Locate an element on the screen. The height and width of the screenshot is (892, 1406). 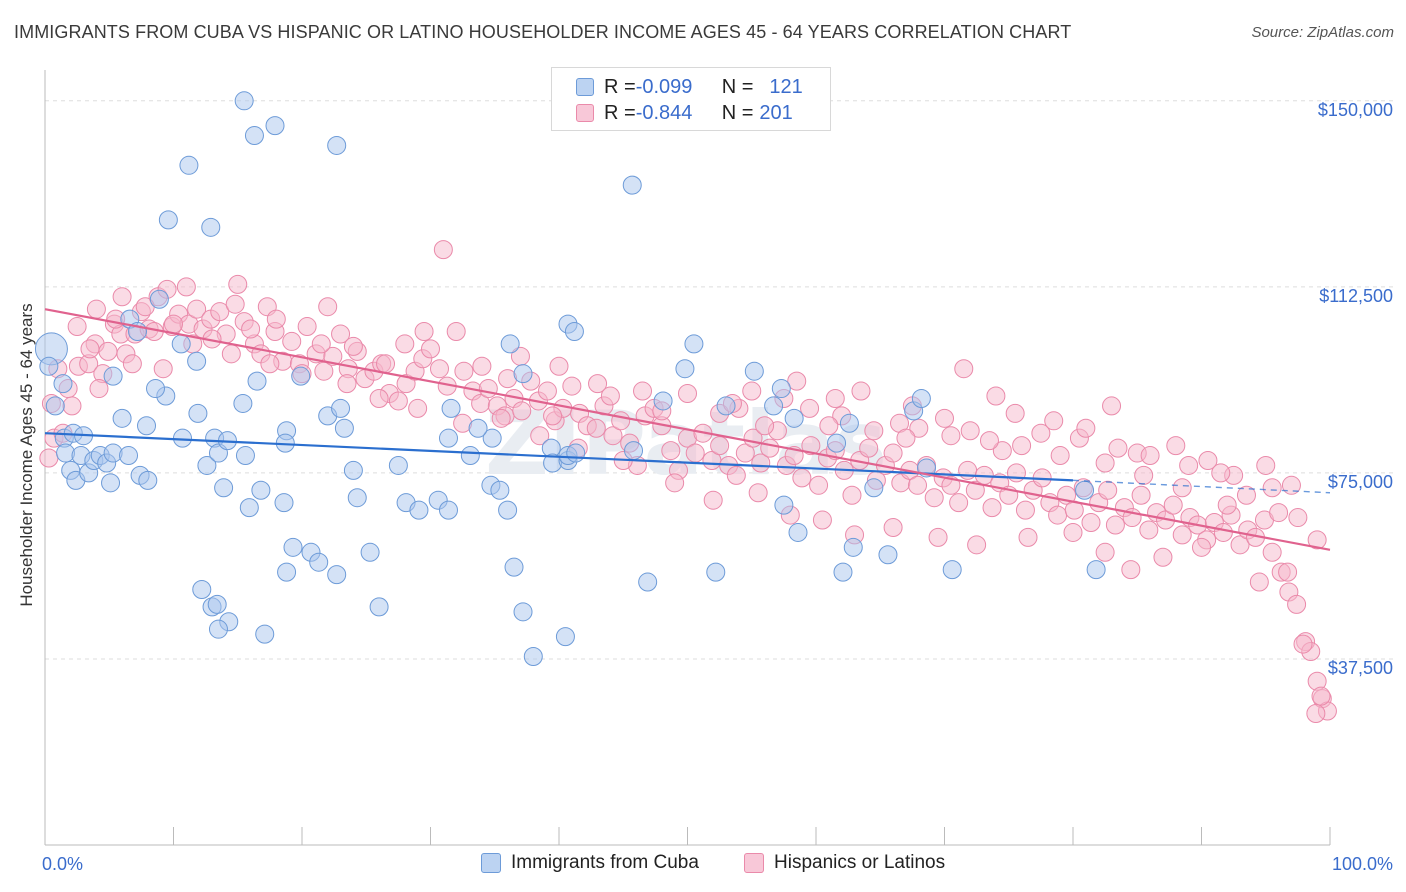
source-label: Source: ZipAtlas.com is located at coordinates (1322, 32).